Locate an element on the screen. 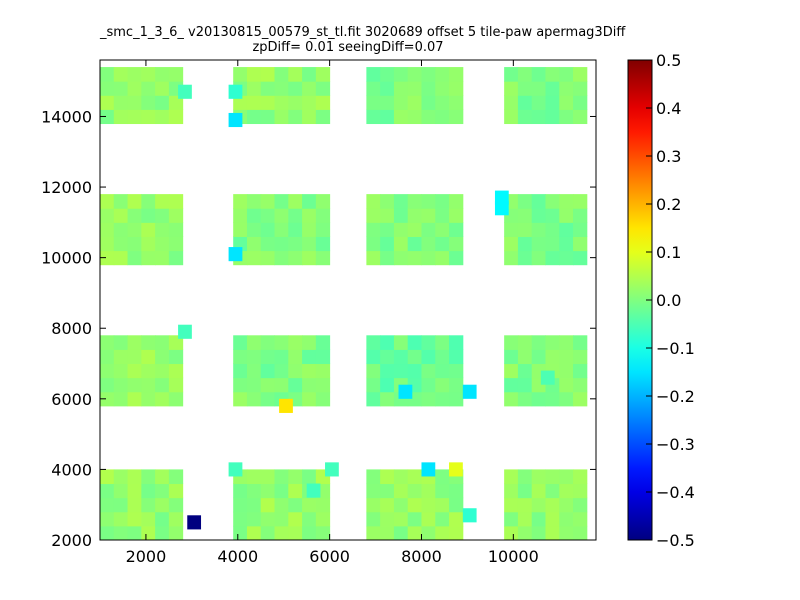 The height and width of the screenshot is (600, 800). y-tick-label: 8000 is located at coordinates (71, 328).